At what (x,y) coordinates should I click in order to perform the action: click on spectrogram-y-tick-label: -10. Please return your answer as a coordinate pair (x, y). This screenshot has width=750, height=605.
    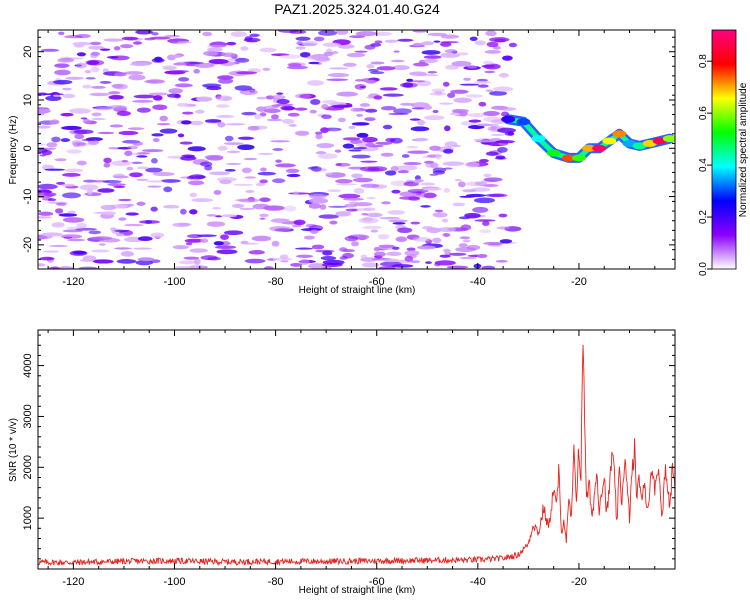
    Looking at the image, I should click on (28, 197).